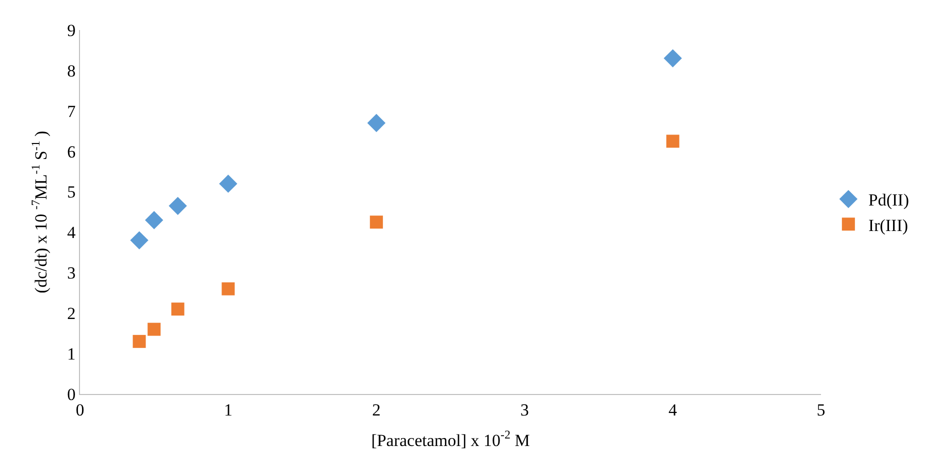 The height and width of the screenshot is (459, 936). Describe the element at coordinates (71, 152) in the screenshot. I see `y-tick-label: 6` at that location.